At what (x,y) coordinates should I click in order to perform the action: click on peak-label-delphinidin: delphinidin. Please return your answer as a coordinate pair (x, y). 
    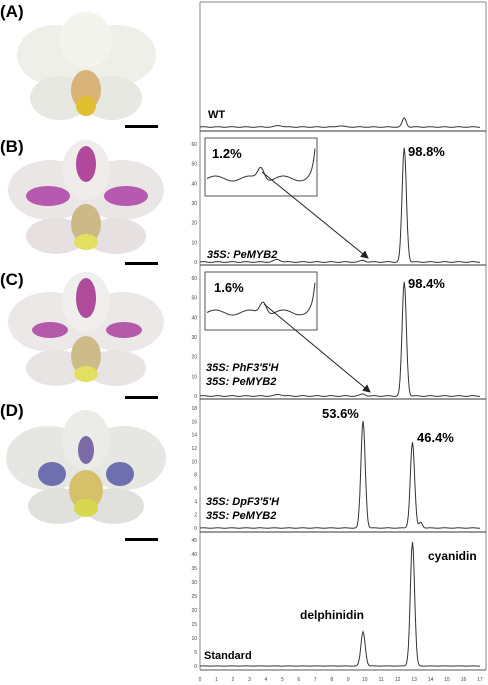
    Looking at the image, I should click on (332, 615).